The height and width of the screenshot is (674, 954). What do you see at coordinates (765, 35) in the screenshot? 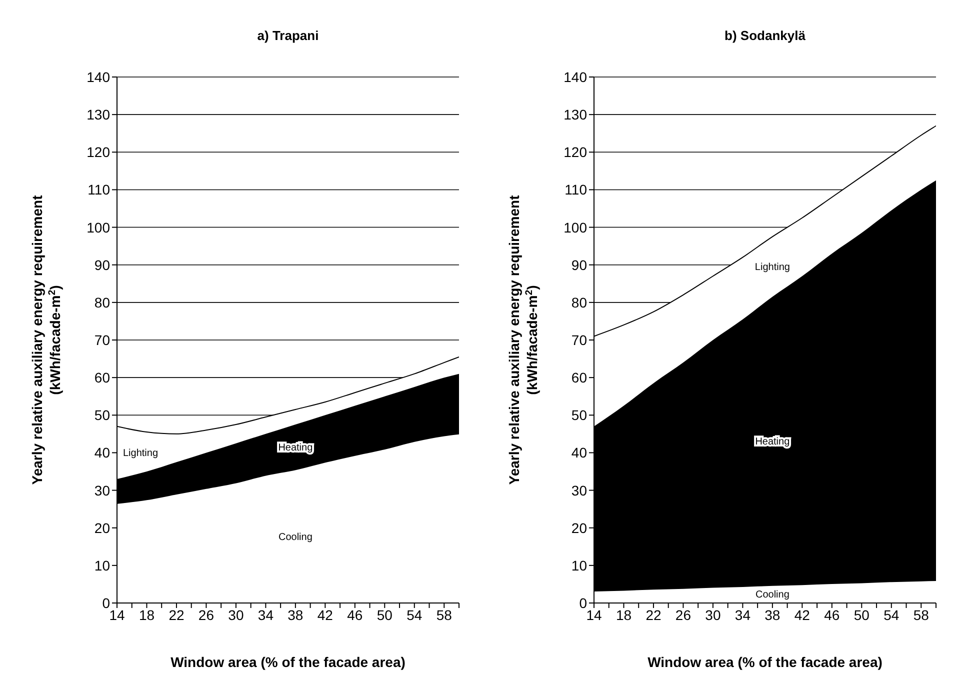
I see `chart-title: b) Sodankylä` at bounding box center [765, 35].